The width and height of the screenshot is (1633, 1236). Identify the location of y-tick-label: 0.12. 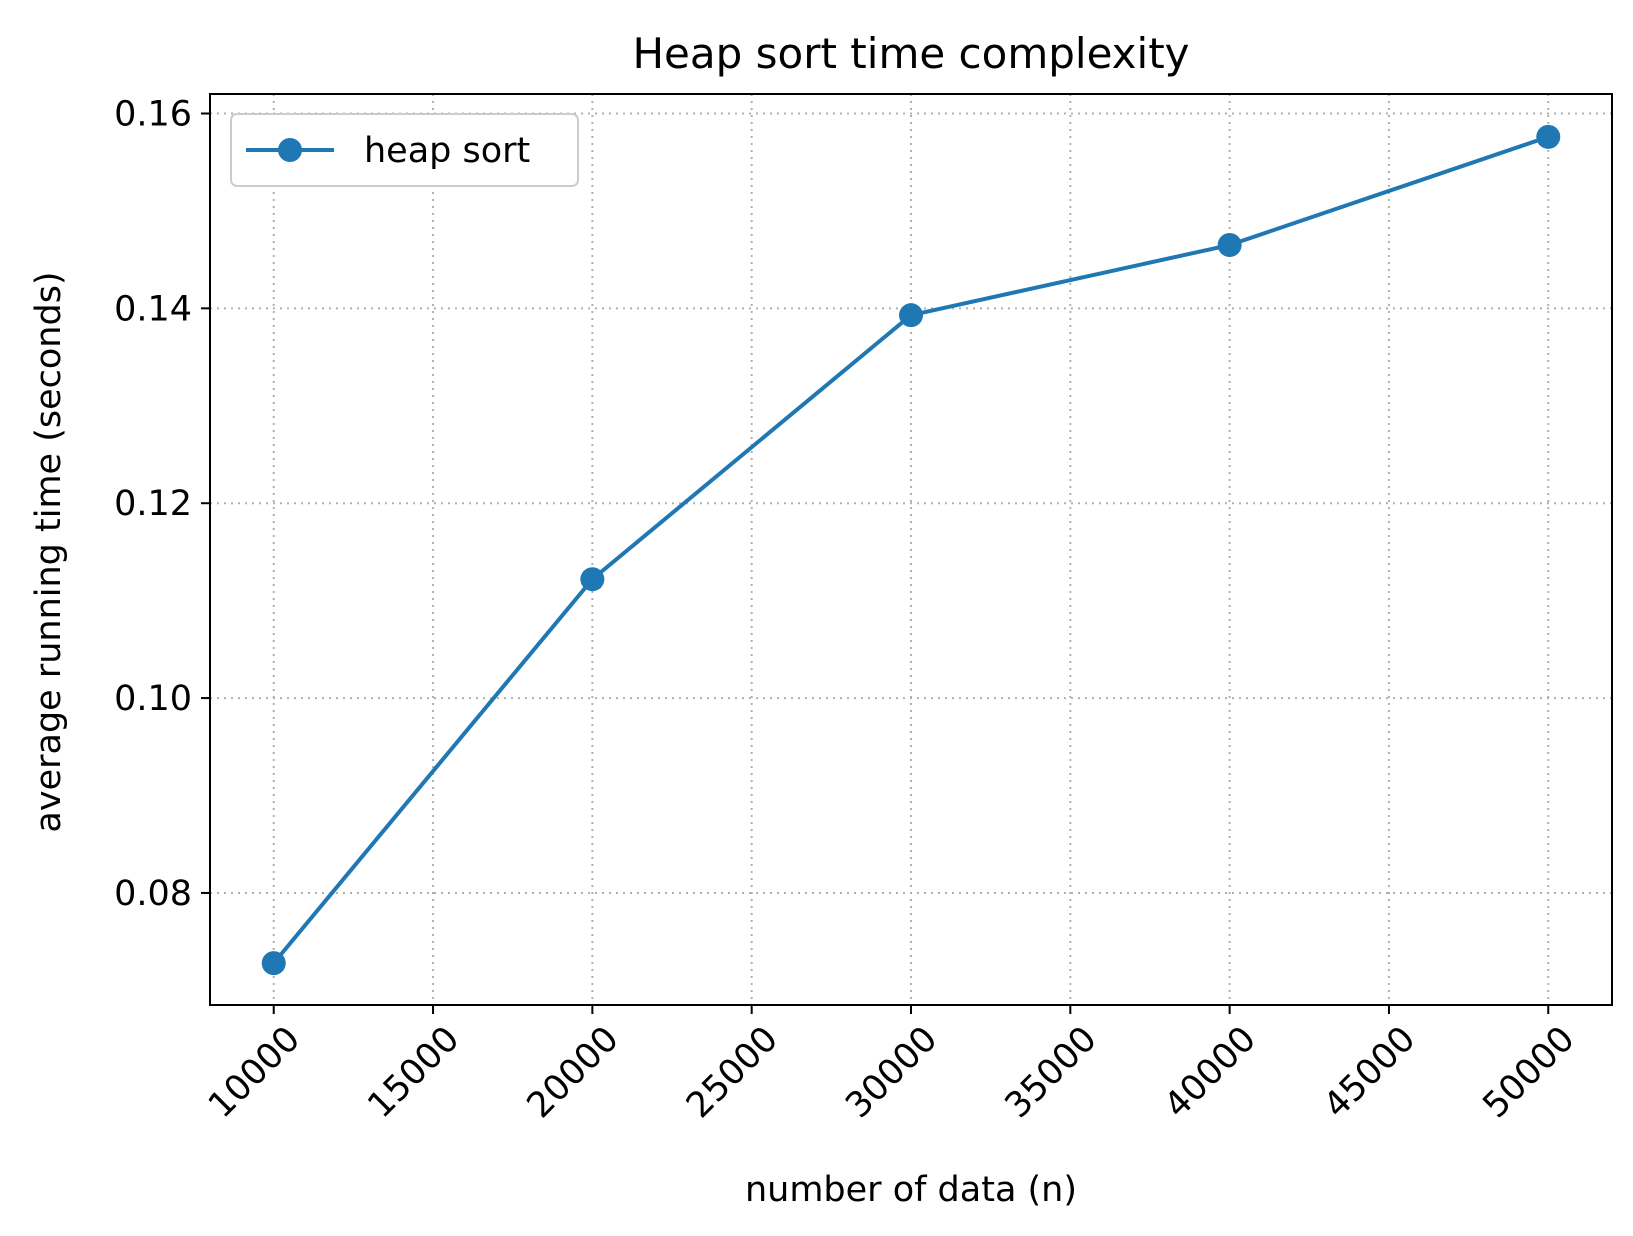
(153, 504).